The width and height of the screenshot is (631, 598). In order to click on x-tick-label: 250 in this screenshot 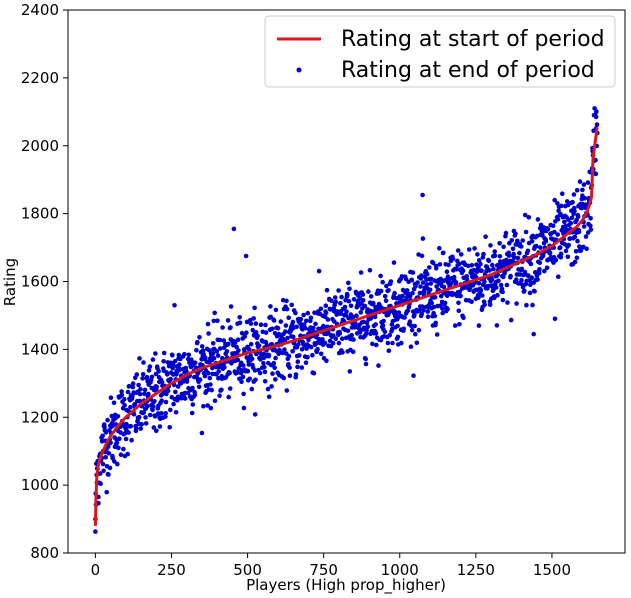, I will do `click(171, 570)`.